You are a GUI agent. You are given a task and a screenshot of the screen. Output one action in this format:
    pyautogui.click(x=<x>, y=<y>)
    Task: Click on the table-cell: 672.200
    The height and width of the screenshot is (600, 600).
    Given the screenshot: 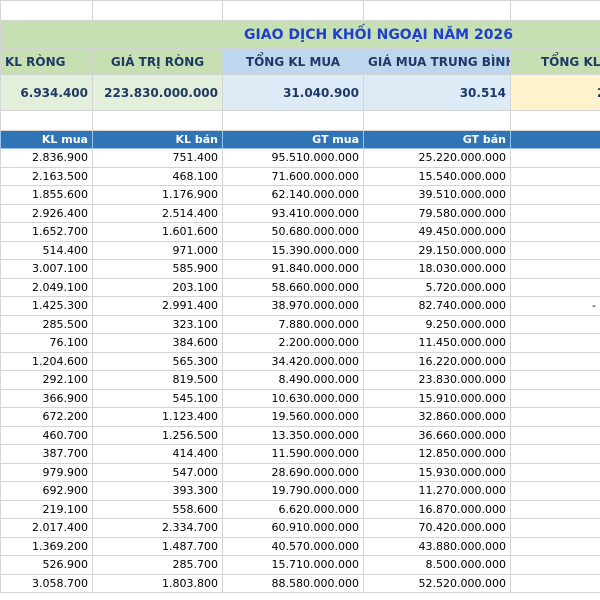 What is the action you would take?
    pyautogui.click(x=46, y=417)
    